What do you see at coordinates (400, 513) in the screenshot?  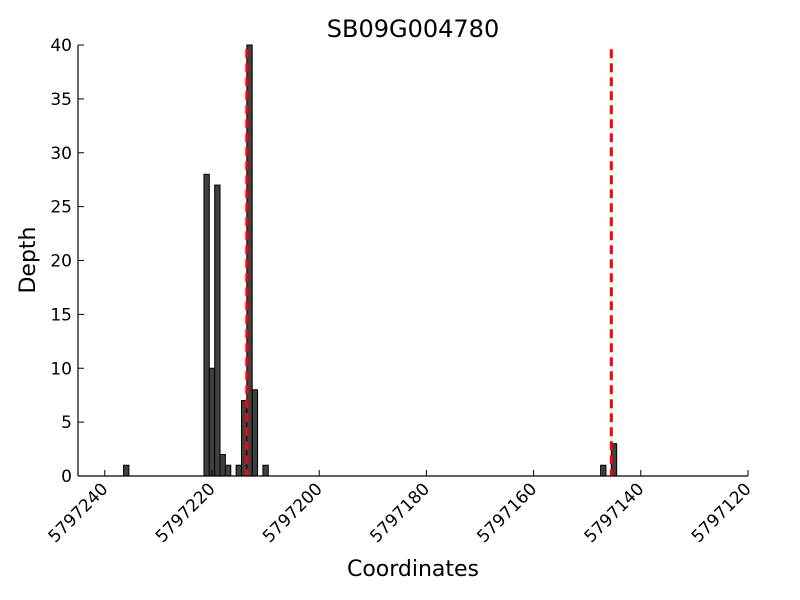 I see `x-tick-label-3: 5797180` at bounding box center [400, 513].